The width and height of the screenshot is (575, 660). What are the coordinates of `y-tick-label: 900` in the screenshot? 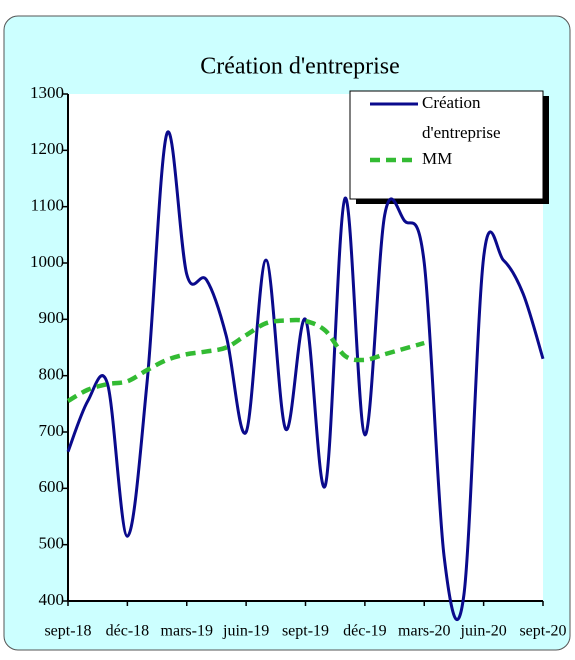 It's located at (52, 317).